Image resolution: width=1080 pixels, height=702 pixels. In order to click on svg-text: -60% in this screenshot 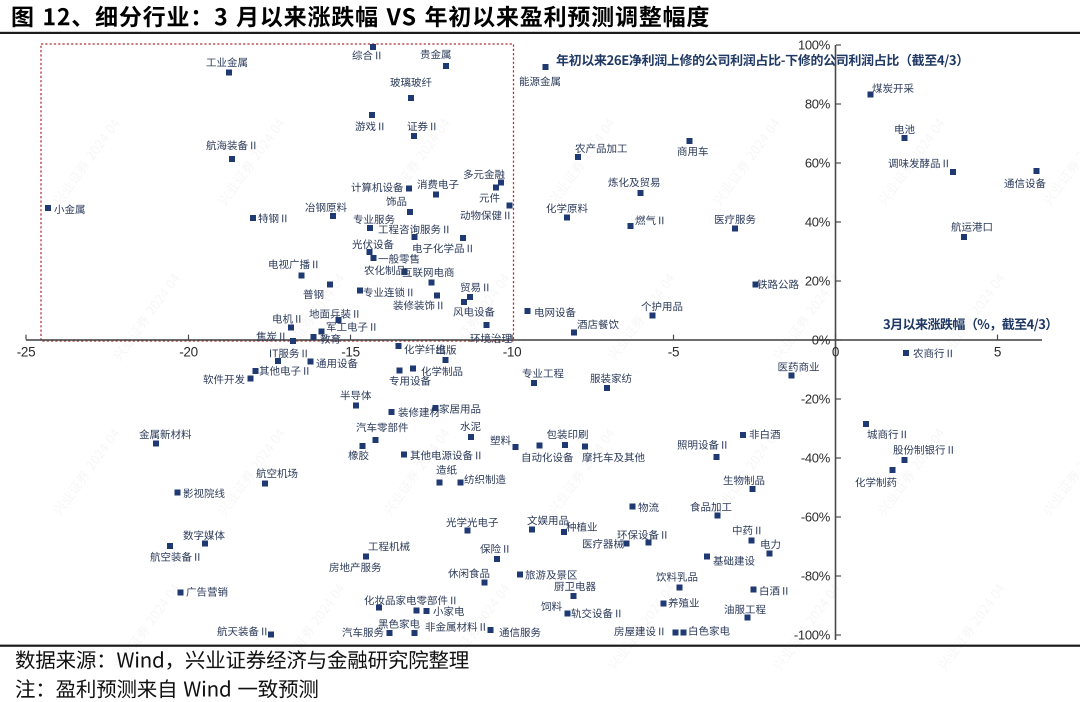, I will do `click(816, 517)`.